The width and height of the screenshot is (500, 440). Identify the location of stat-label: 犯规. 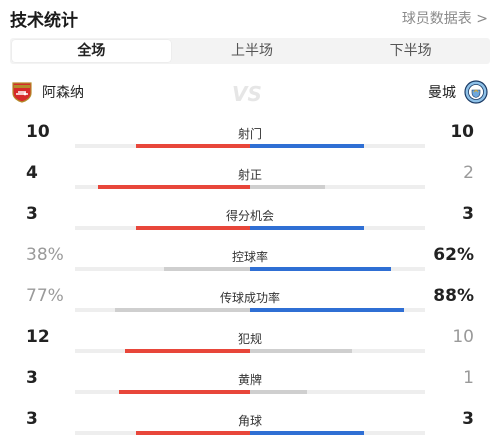
(249, 339).